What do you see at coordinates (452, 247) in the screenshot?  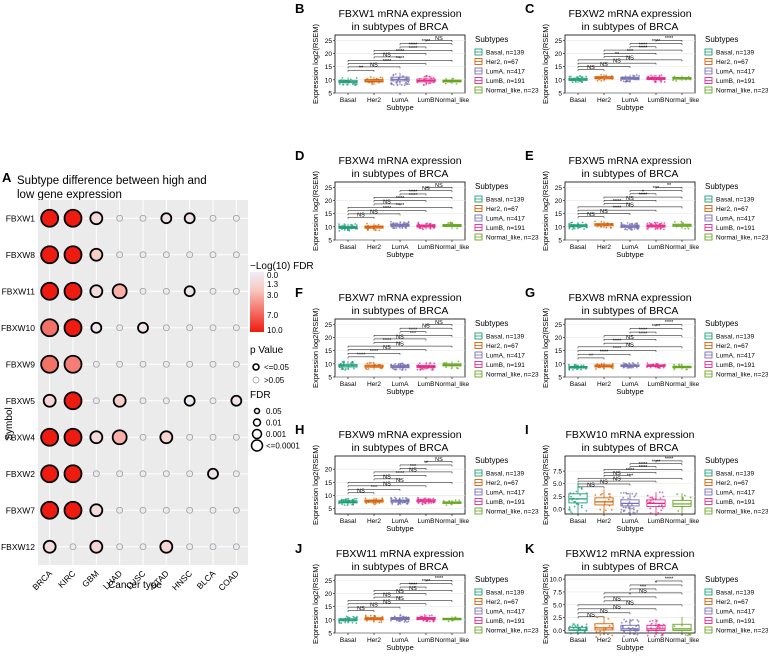 I see `x-tick-label: Normal_like` at bounding box center [452, 247].